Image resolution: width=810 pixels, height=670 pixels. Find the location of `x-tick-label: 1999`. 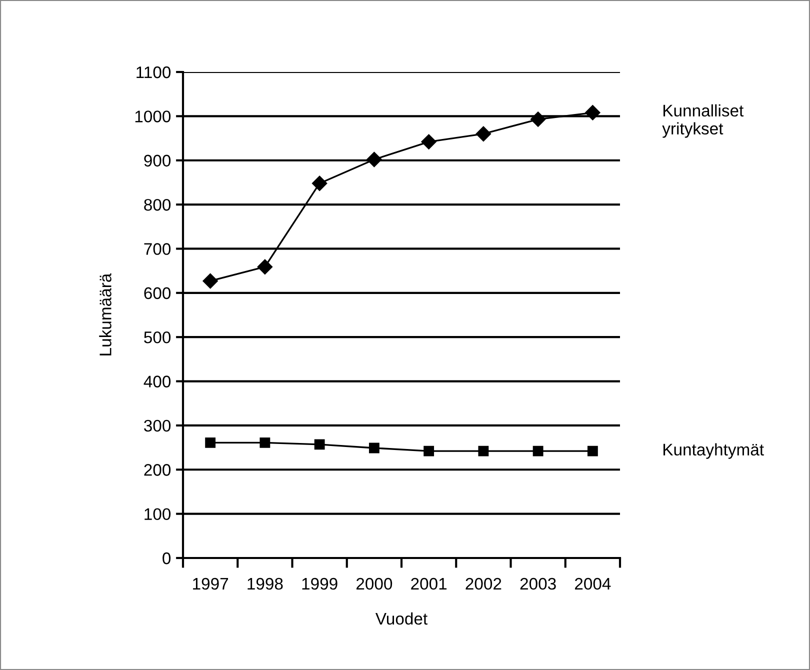

x-tick-label: 1999 is located at coordinates (320, 584).